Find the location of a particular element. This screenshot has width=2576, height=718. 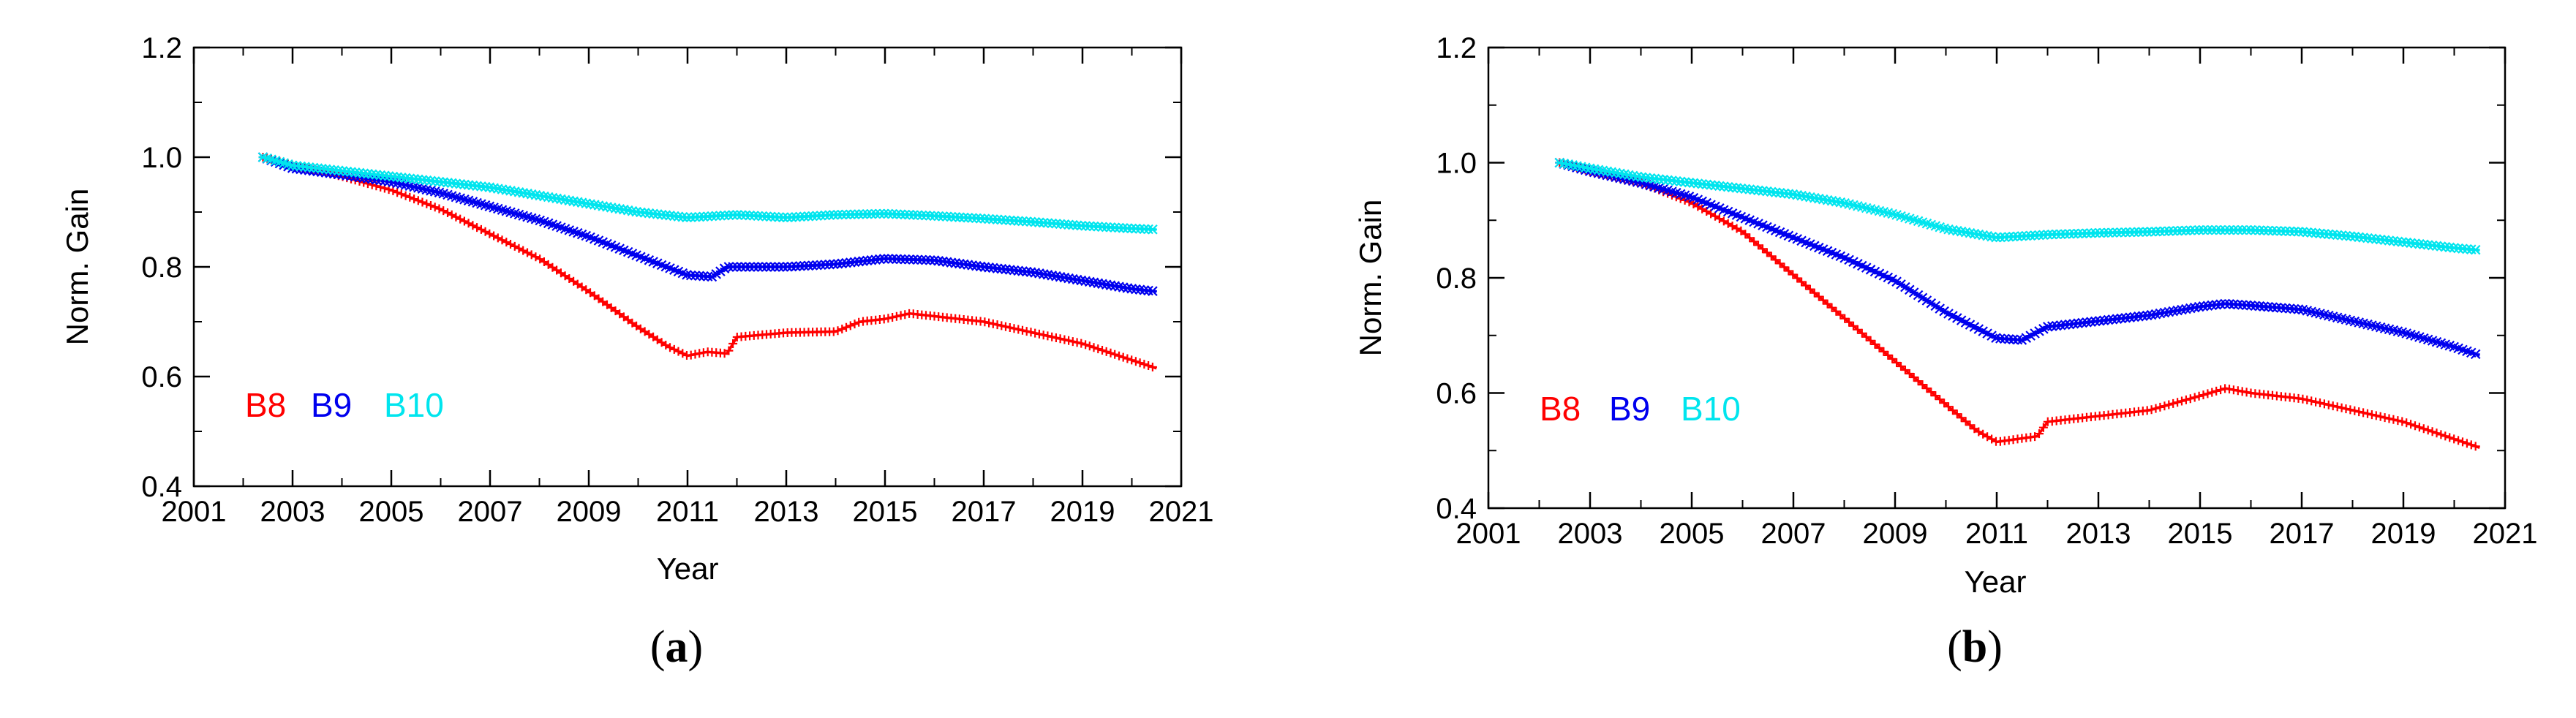

x-tick-label: 2019 is located at coordinates (2403, 534).